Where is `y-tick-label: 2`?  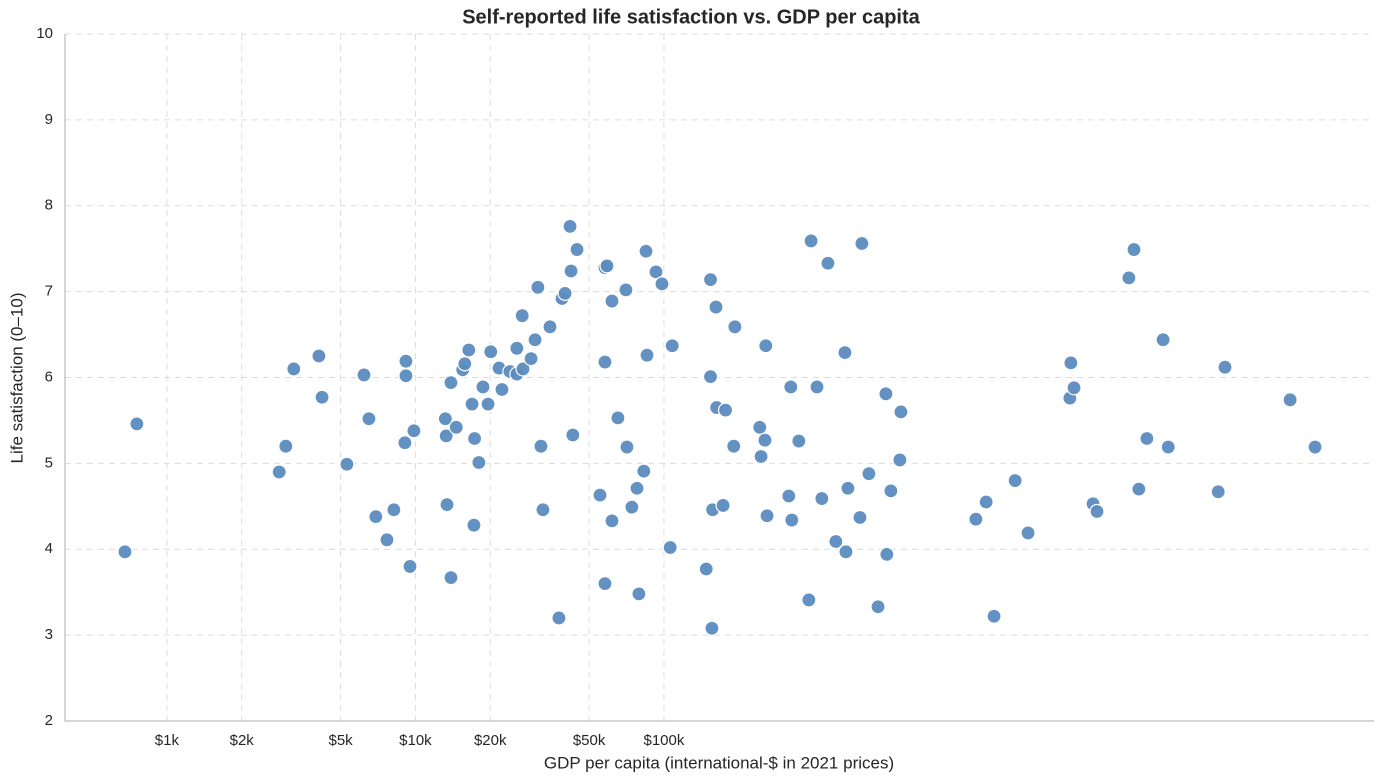 y-tick-label: 2 is located at coordinates (49, 720).